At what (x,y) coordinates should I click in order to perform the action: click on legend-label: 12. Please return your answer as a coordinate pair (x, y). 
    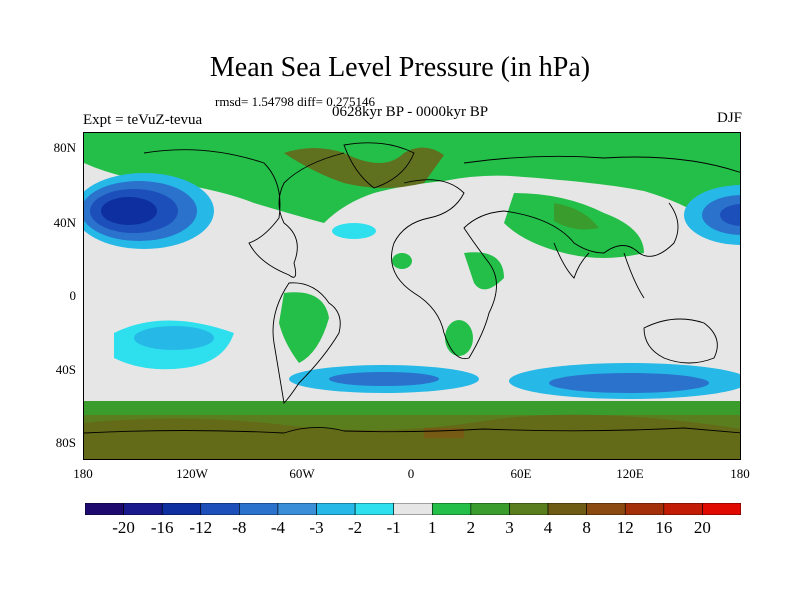
    Looking at the image, I should click on (625, 527).